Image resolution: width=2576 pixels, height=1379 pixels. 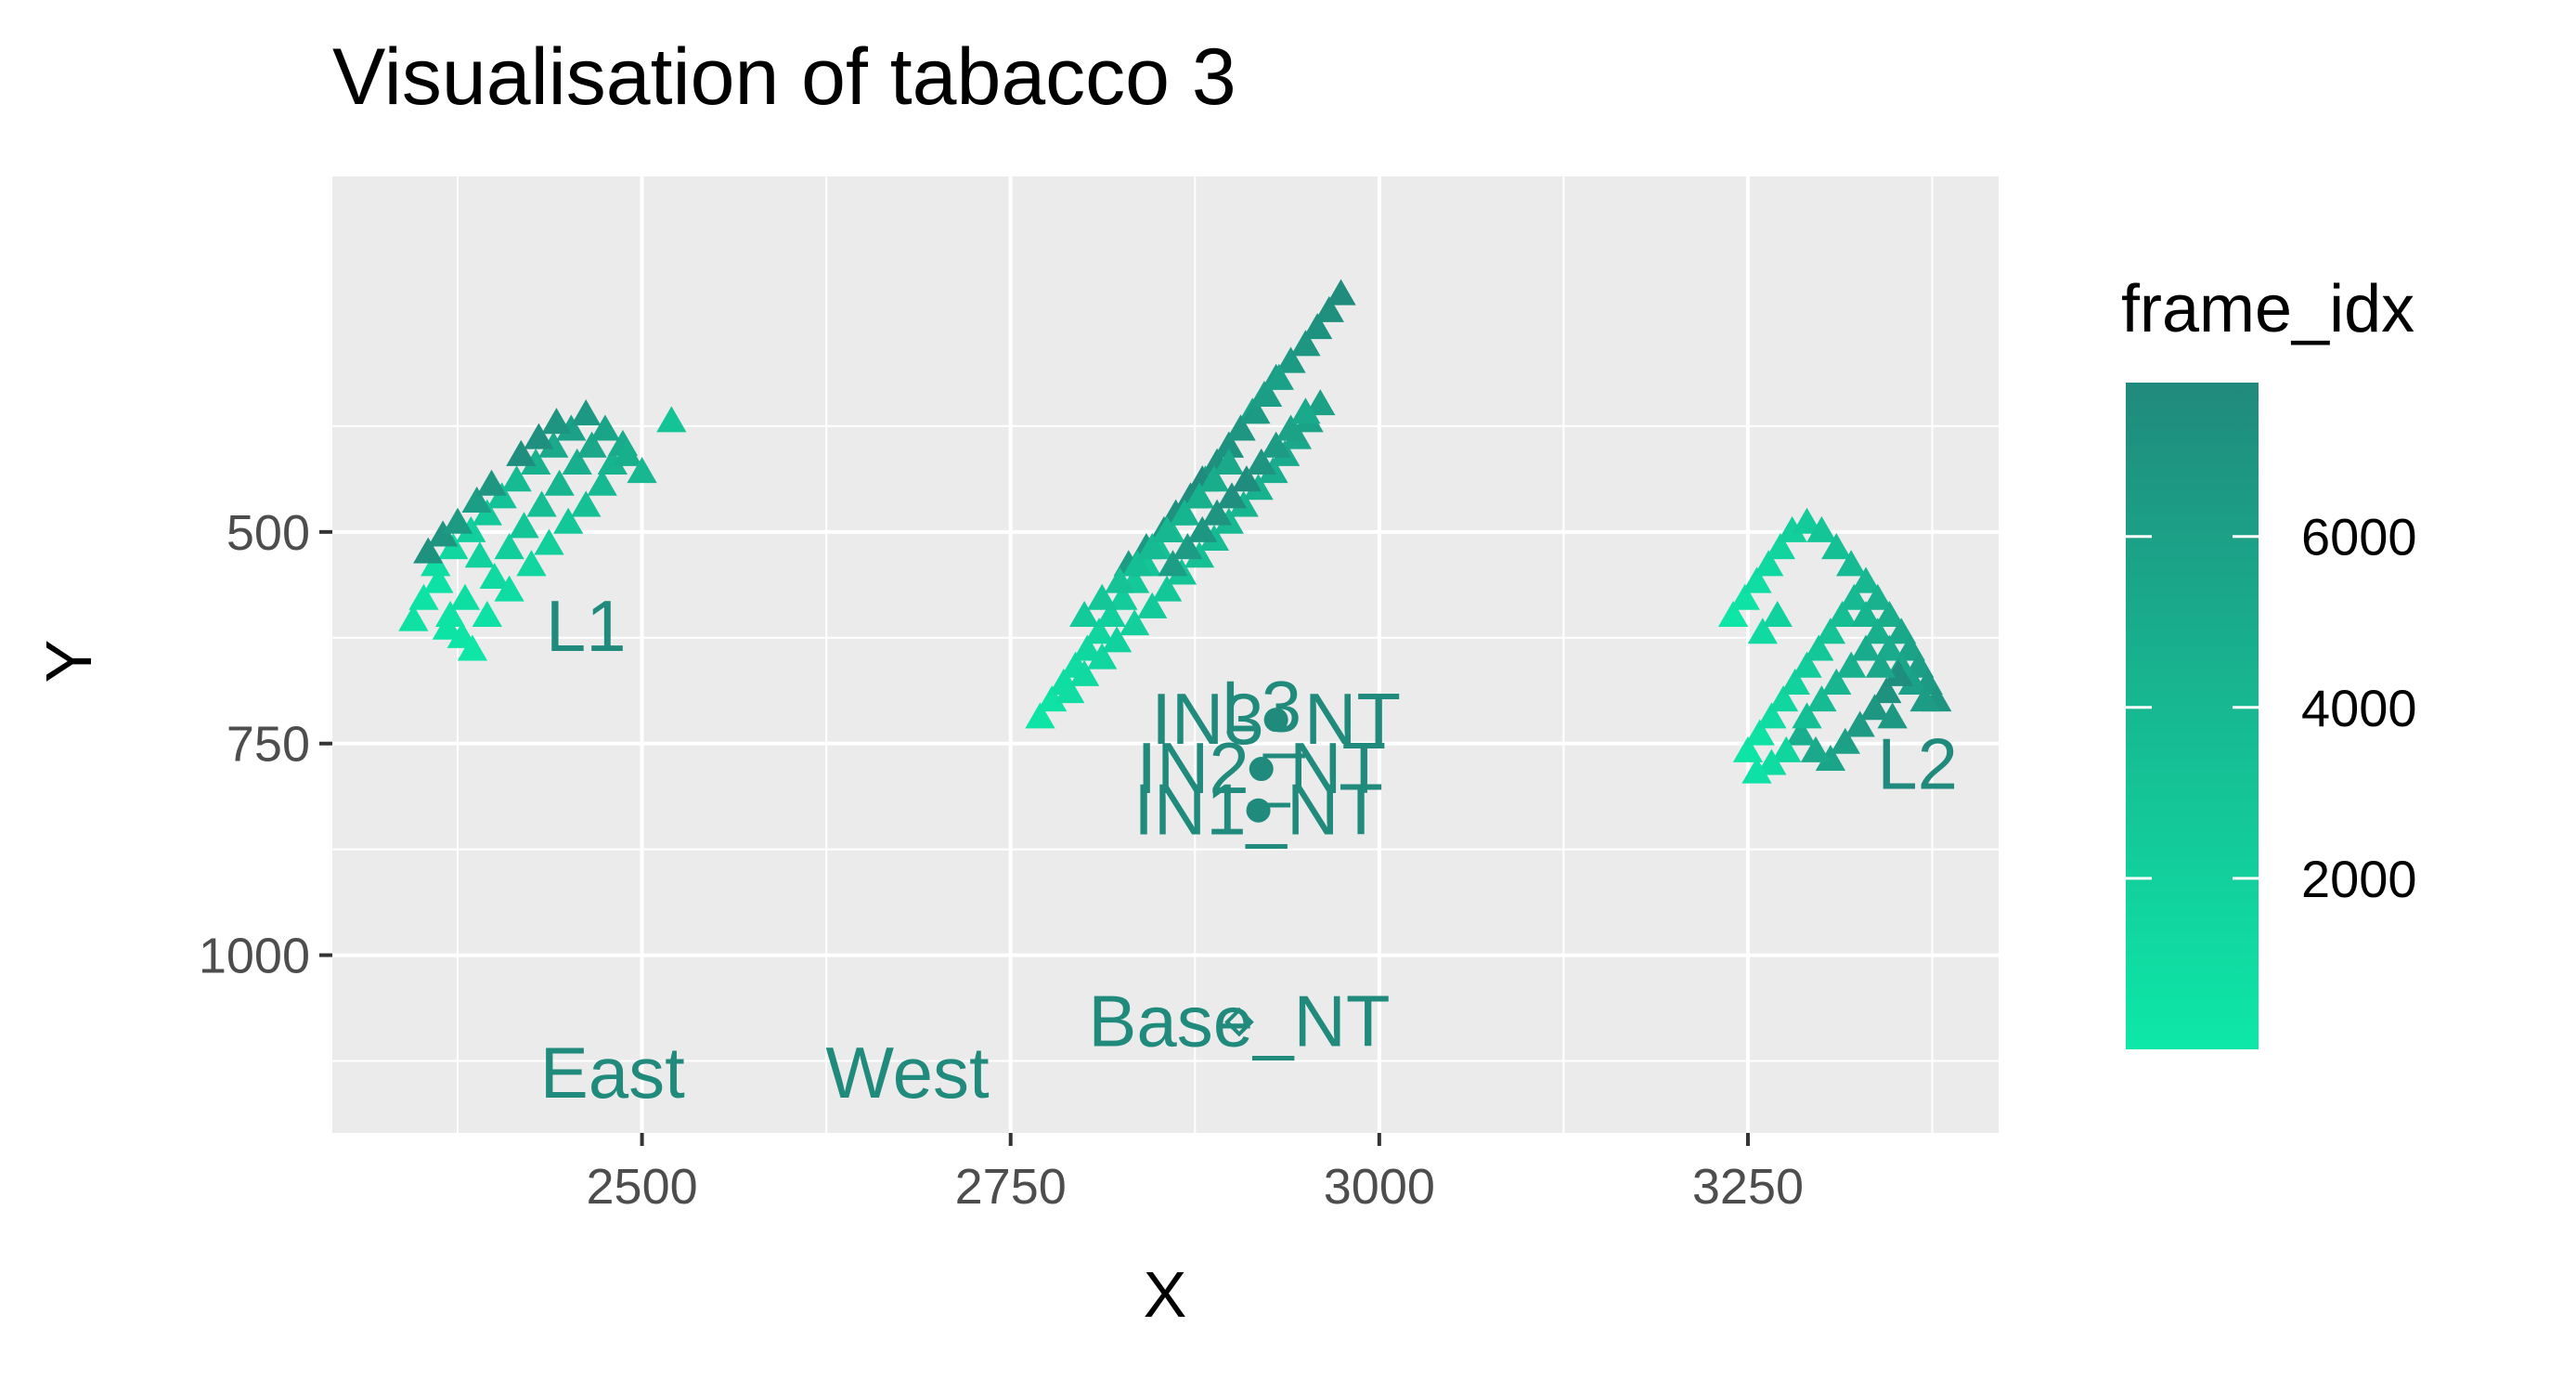 I want to click on y-tick-label: 500, so click(x=268, y=533).